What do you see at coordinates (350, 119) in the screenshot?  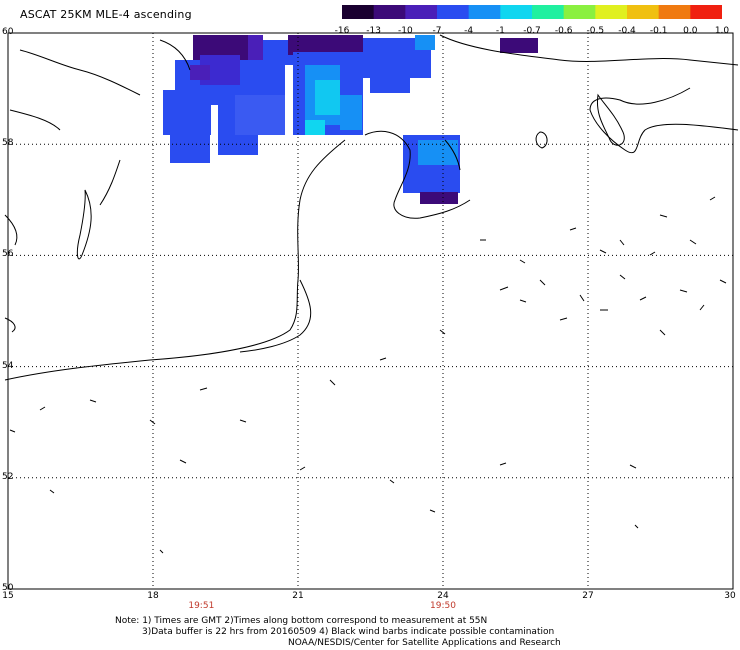 I see `data-swaths` at bounding box center [350, 119].